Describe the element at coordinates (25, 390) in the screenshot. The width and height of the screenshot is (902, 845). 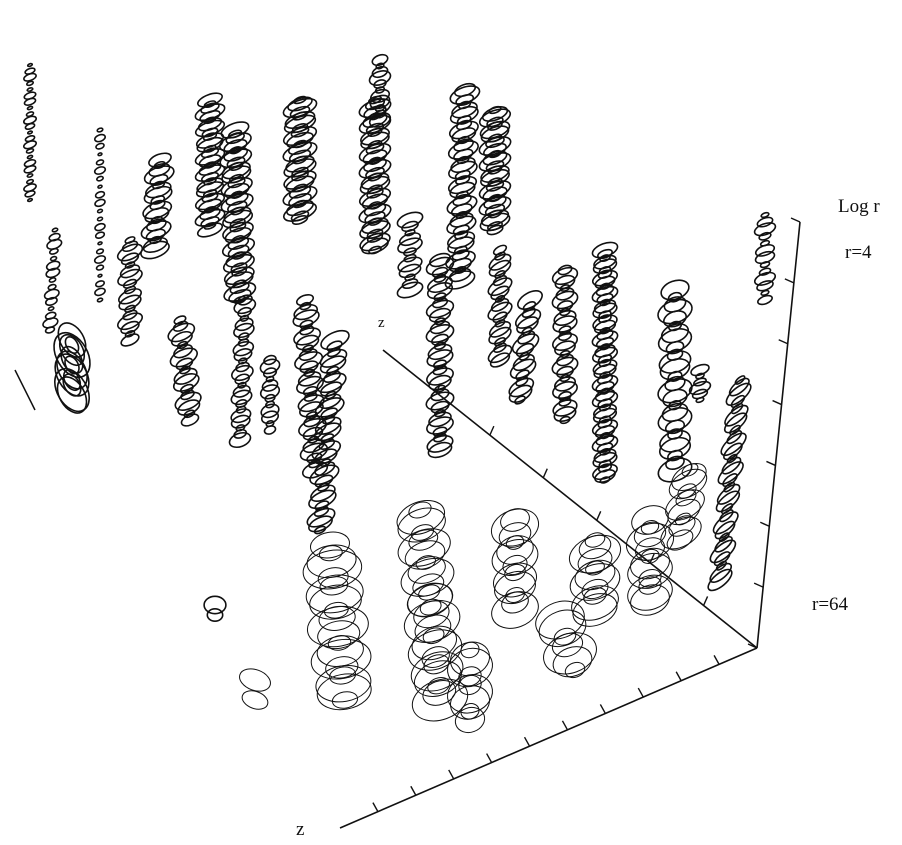
I see `stray-stroke` at that location.